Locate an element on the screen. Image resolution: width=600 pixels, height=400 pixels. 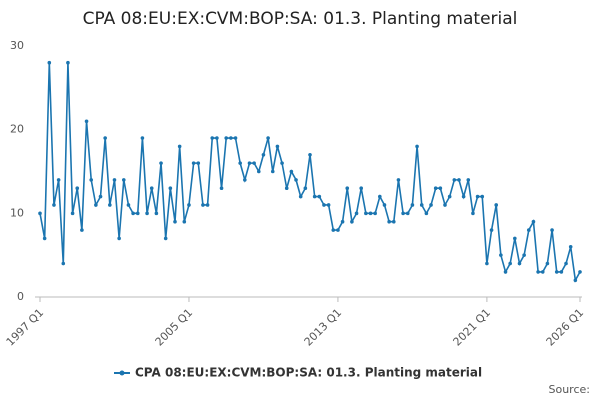
x-tick-label: 2013 Q1 is located at coordinates (323, 327).